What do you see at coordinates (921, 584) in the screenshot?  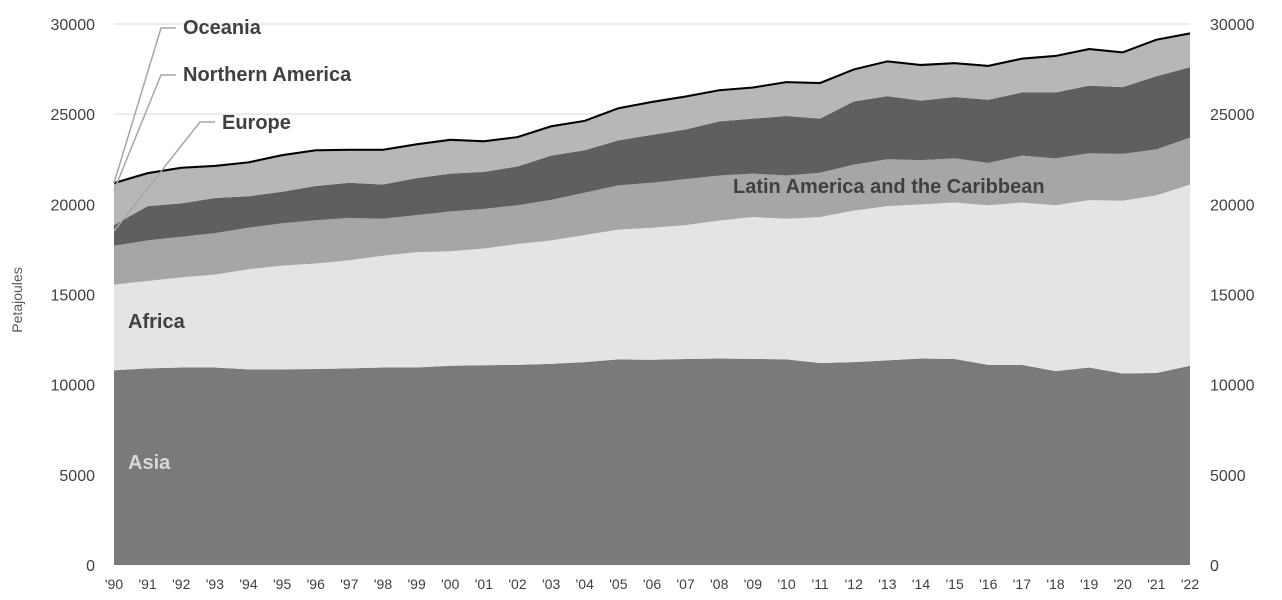 I see `x-tick-label: '14` at bounding box center [921, 584].